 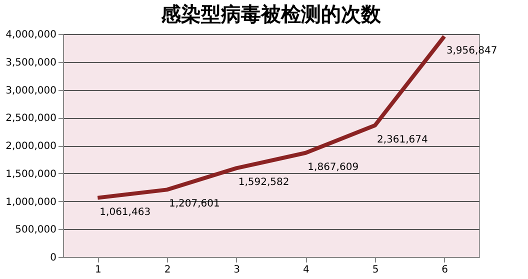 I want to click on y-tick-label: 500,000, so click(x=35, y=230).